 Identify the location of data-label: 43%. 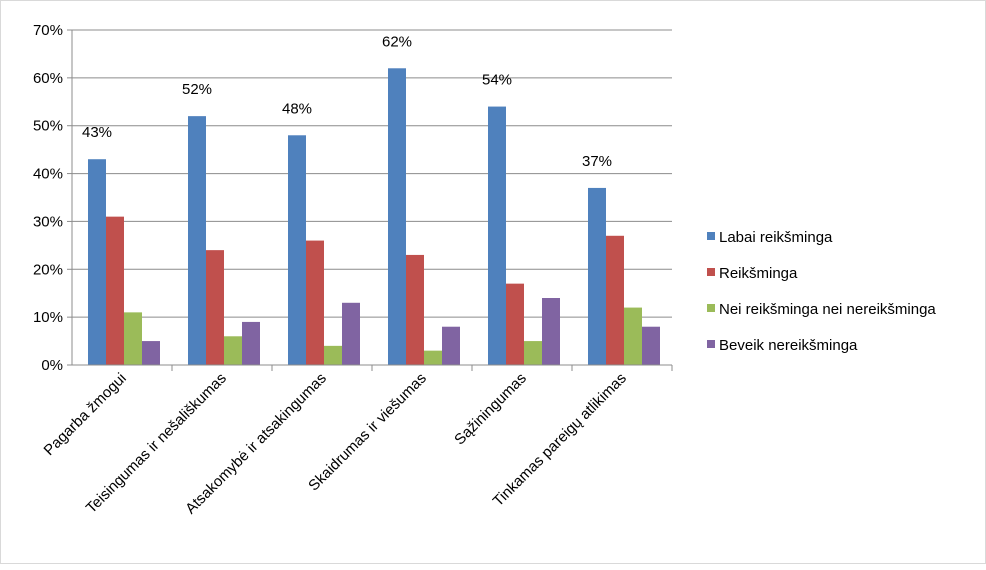
(97, 132).